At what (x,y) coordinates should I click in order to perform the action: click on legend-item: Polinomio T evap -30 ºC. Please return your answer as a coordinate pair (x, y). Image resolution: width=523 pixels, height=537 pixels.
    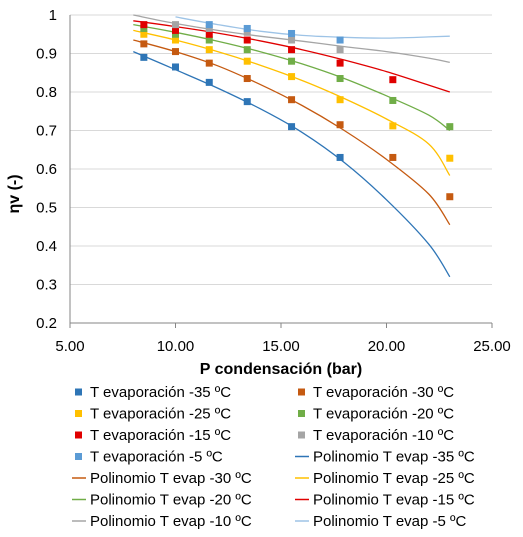
    Looking at the image, I should click on (162, 478).